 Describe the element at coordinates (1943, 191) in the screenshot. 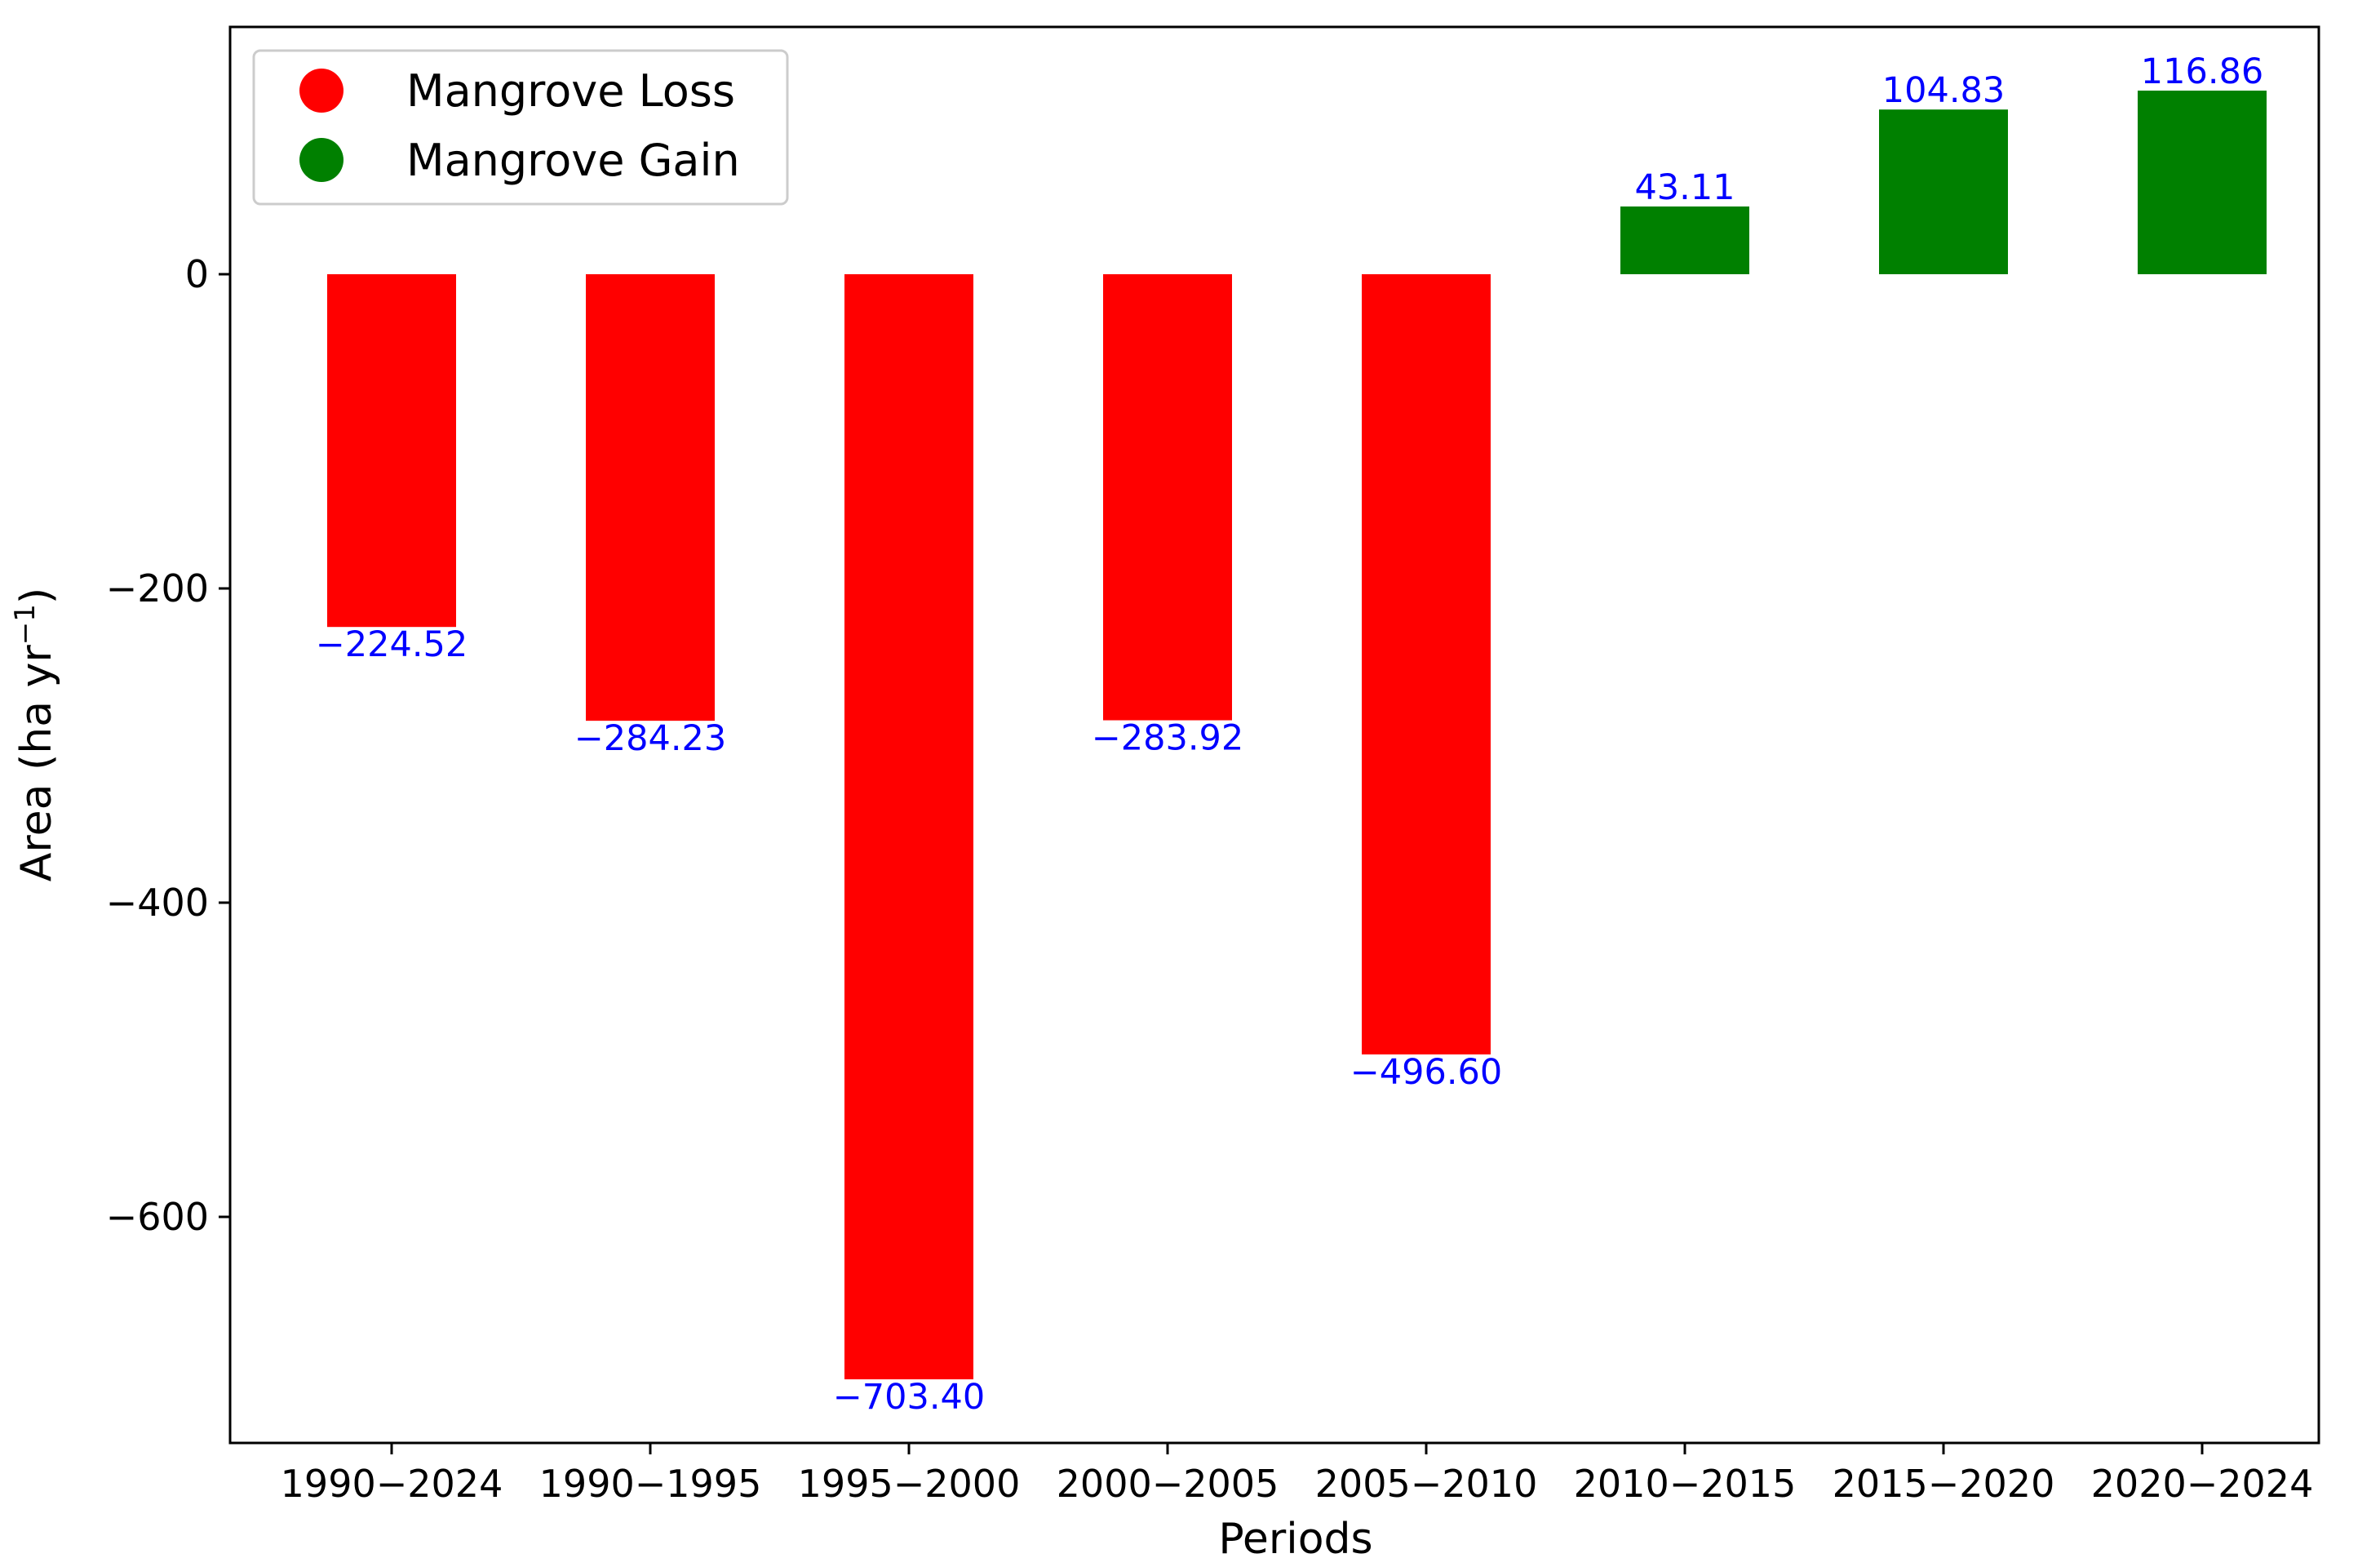

I see `bar-2015−2020` at that location.